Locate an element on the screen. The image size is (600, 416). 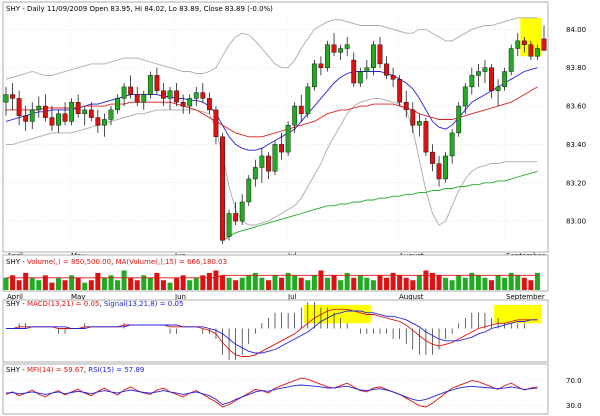
mfi-rsi-legend: SHY - MFI(14) = 59.67, RSI(15) = 57.89 is located at coordinates (75, 370).